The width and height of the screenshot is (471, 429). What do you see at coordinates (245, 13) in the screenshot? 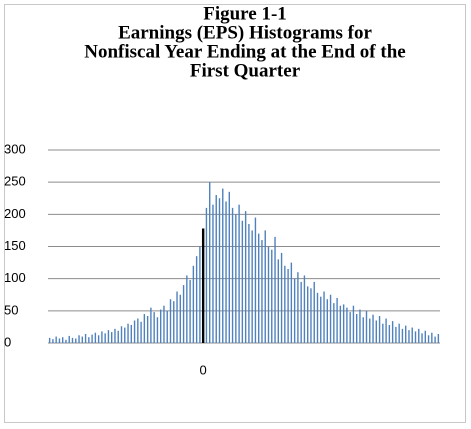
I see `chart-title: Figure 1-1` at bounding box center [245, 13].